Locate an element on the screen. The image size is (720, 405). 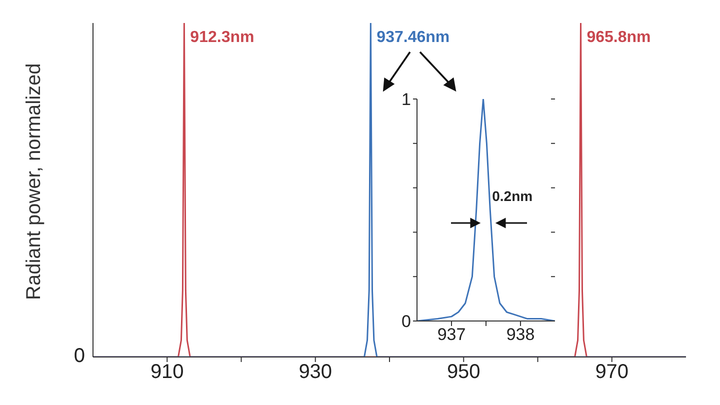
text: 0 is located at coordinates (78, 356).